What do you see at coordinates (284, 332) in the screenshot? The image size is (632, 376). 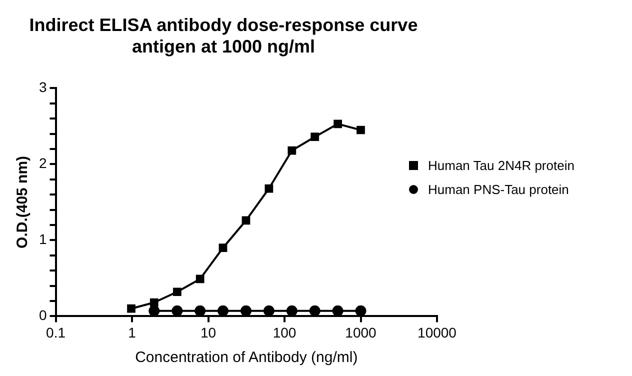 I see `x-tick-label: 100` at bounding box center [284, 332].